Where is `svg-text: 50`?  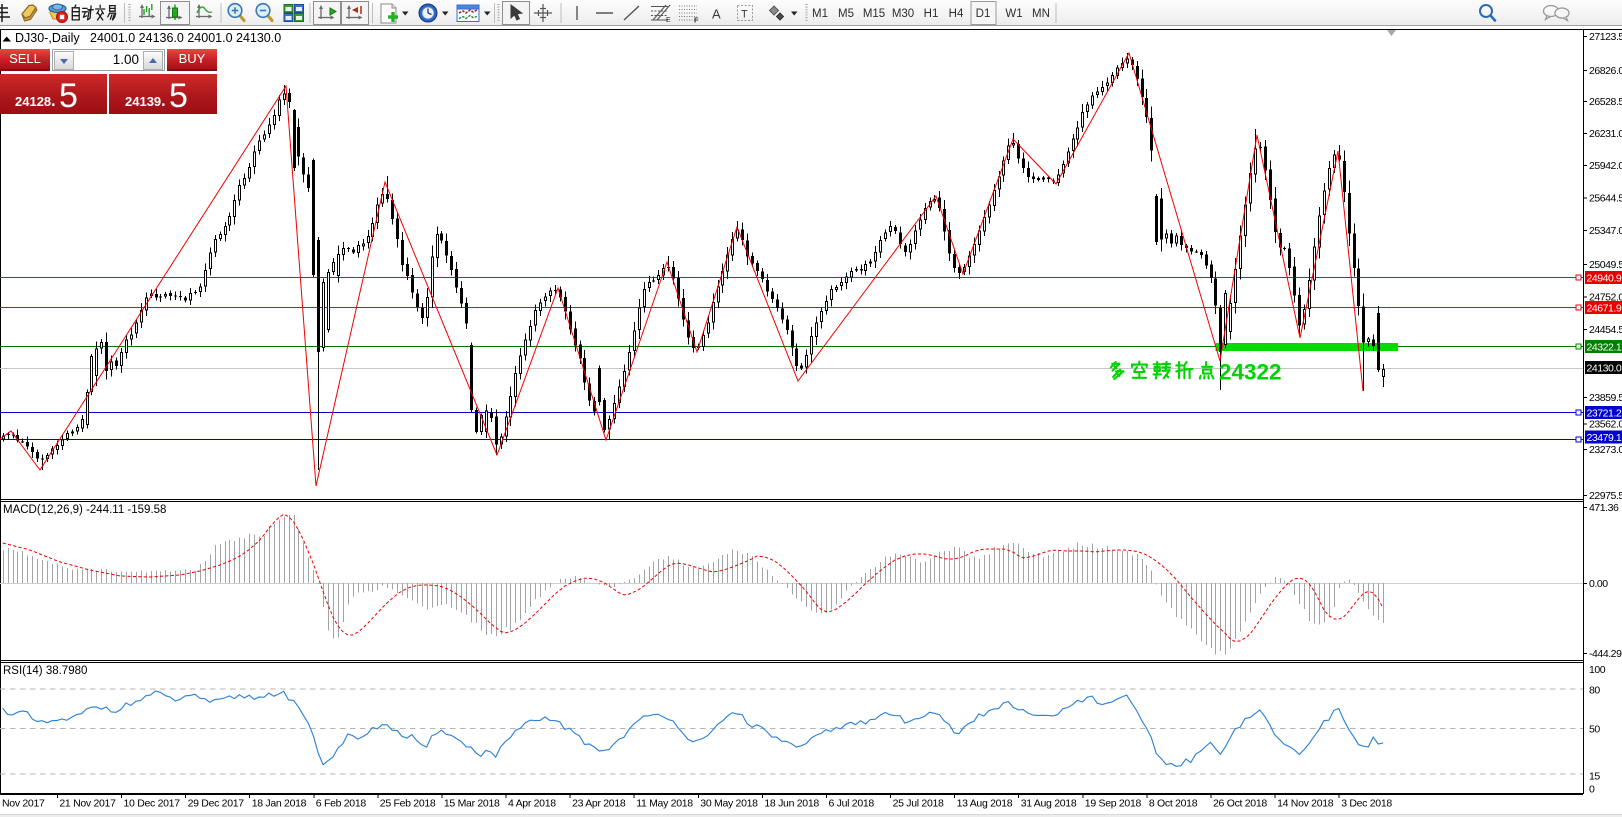
svg-text: 50 is located at coordinates (1594, 730).